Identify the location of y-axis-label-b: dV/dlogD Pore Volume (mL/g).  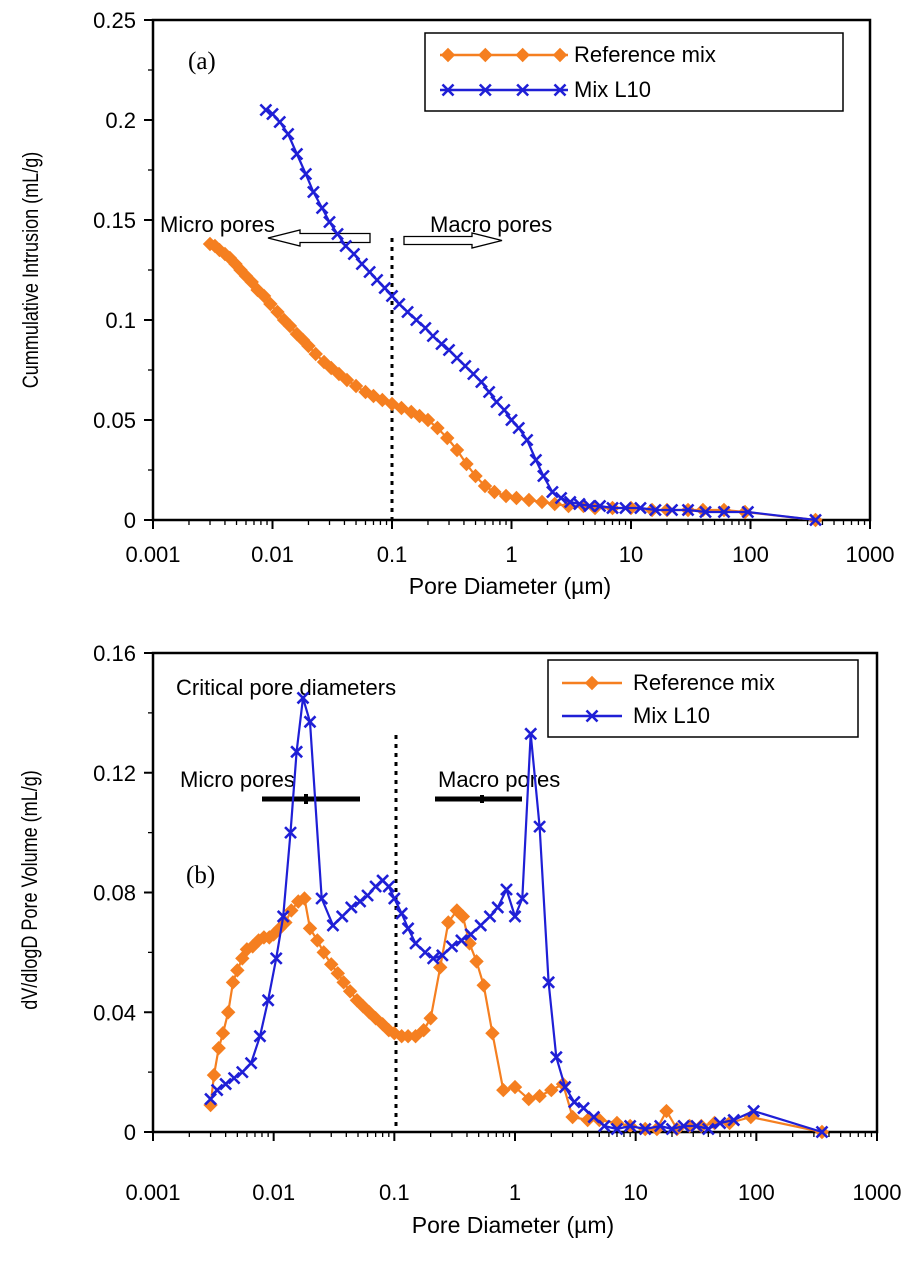
(30, 890).